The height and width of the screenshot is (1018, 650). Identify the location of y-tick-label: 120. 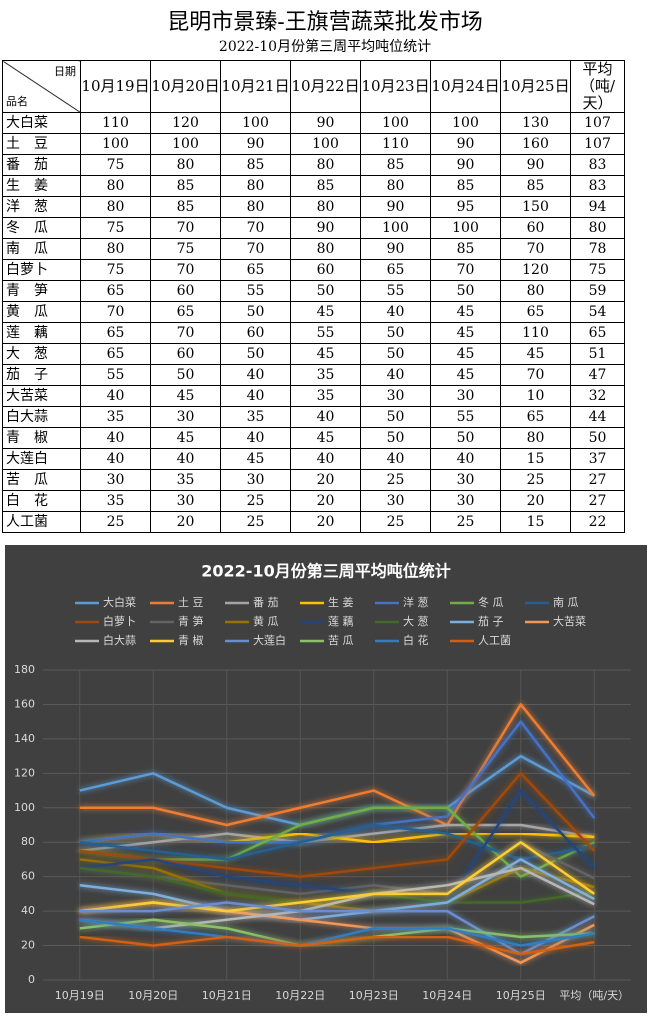
(24, 772).